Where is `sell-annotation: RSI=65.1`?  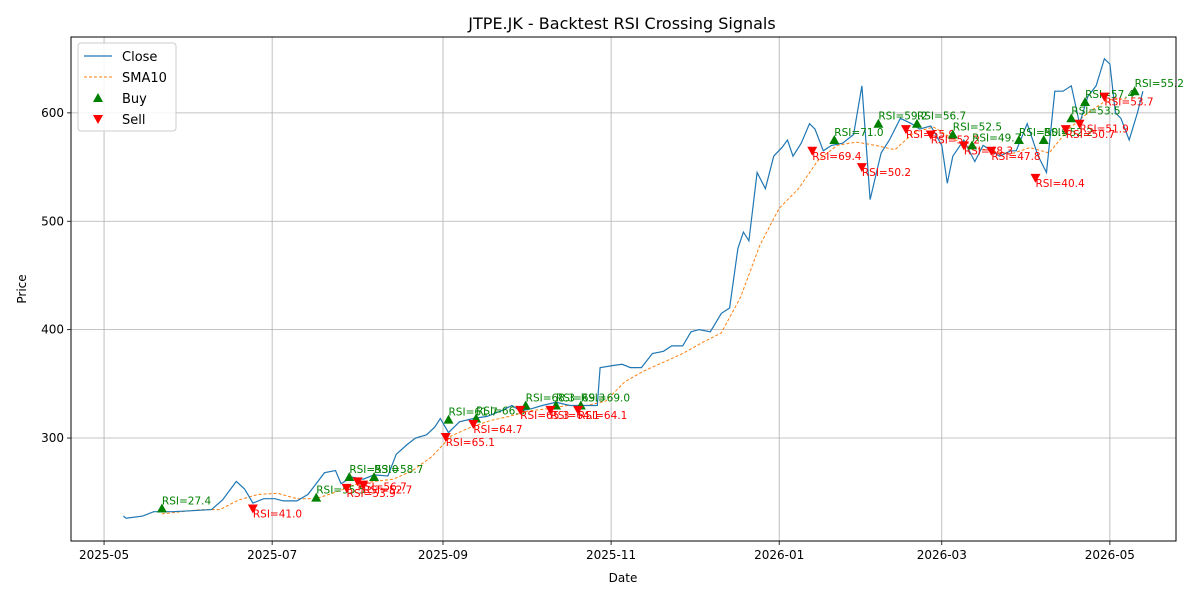
sell-annotation: RSI=65.1 is located at coordinates (470, 443).